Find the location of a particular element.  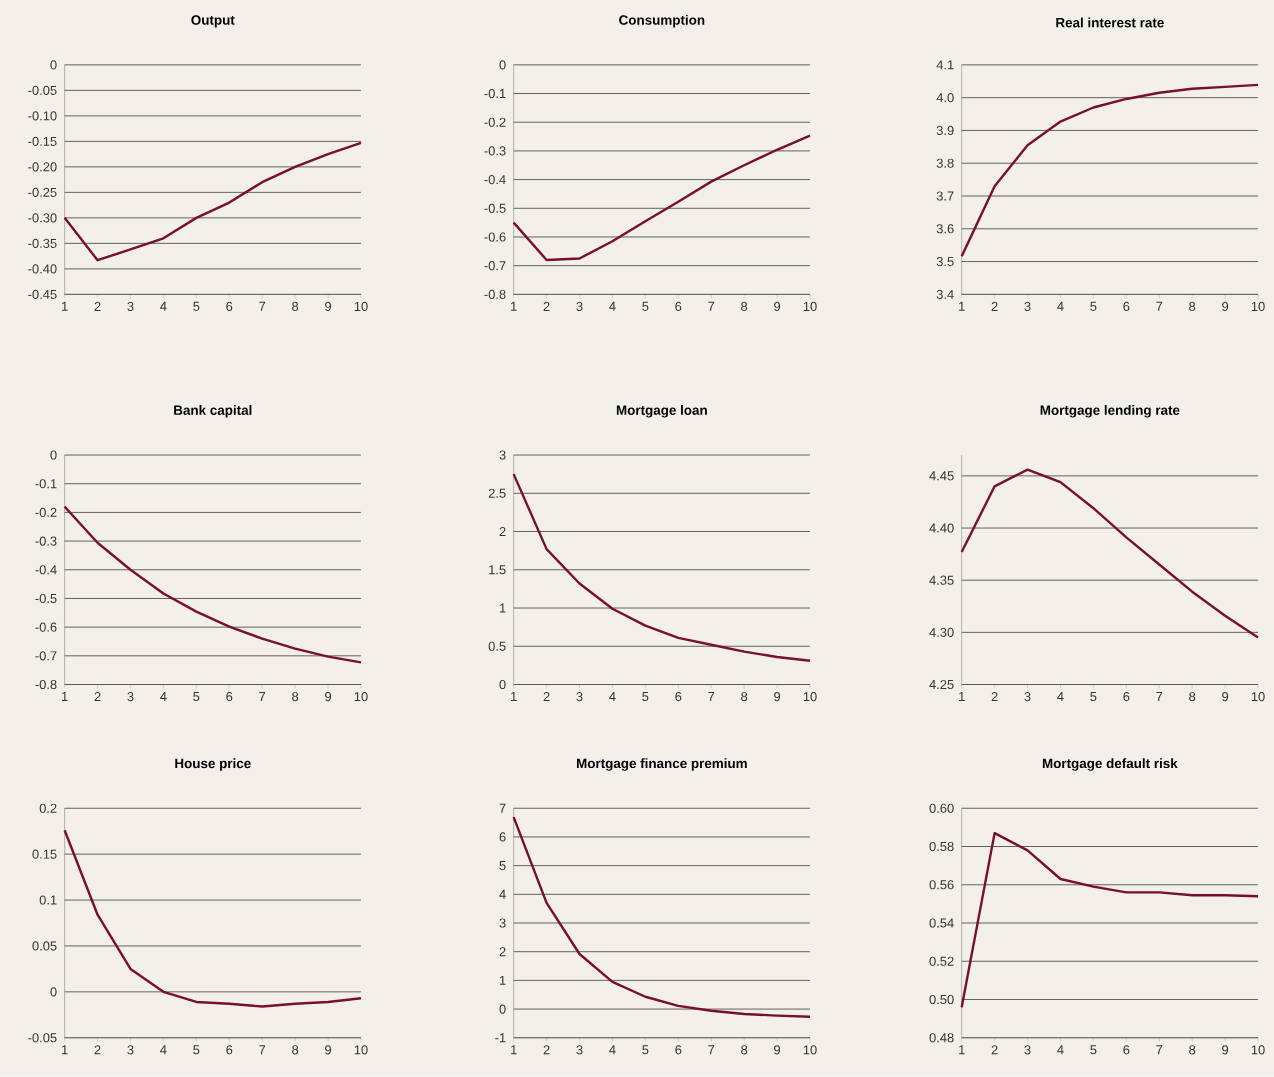

y-tick-label: 4.1 is located at coordinates (945, 65).